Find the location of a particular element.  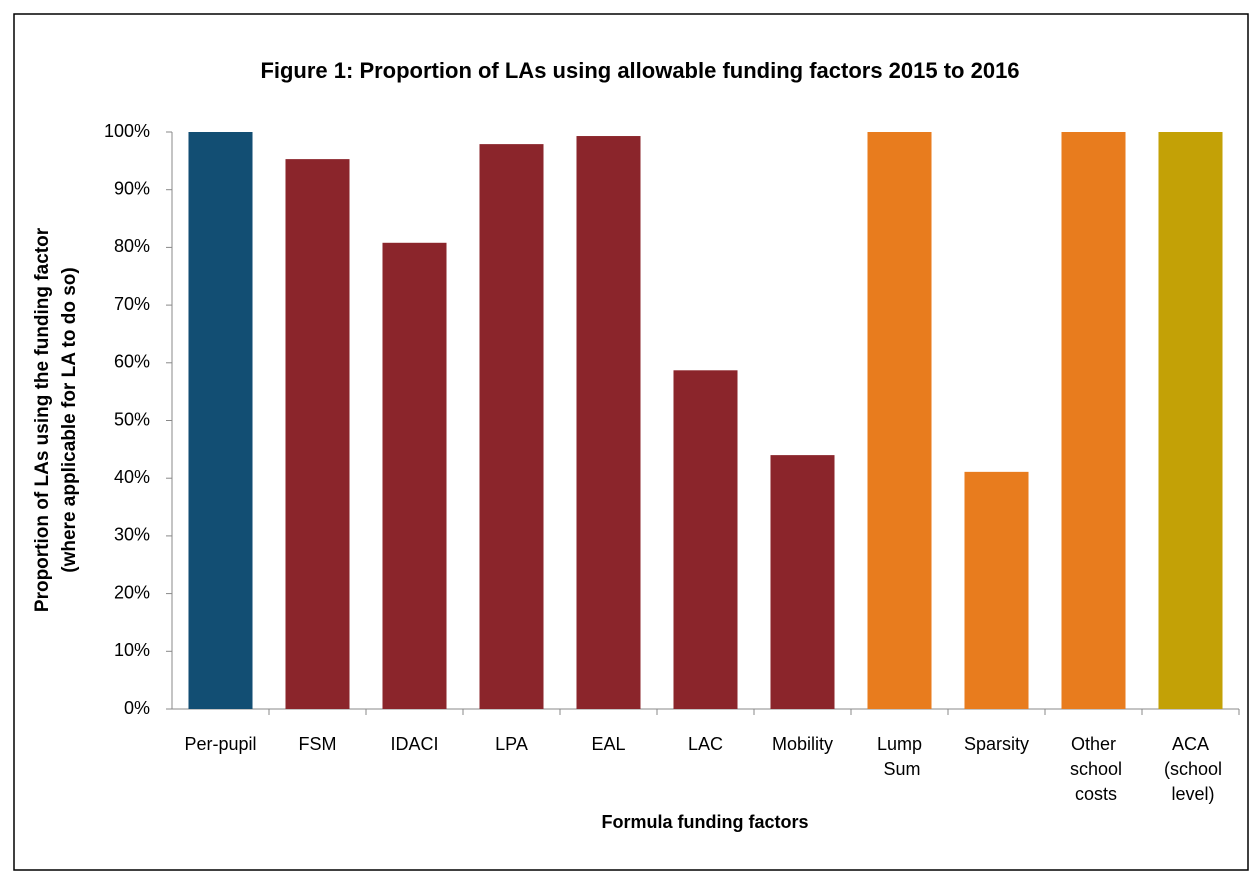

y-tick-label: 100% is located at coordinates (127, 131).